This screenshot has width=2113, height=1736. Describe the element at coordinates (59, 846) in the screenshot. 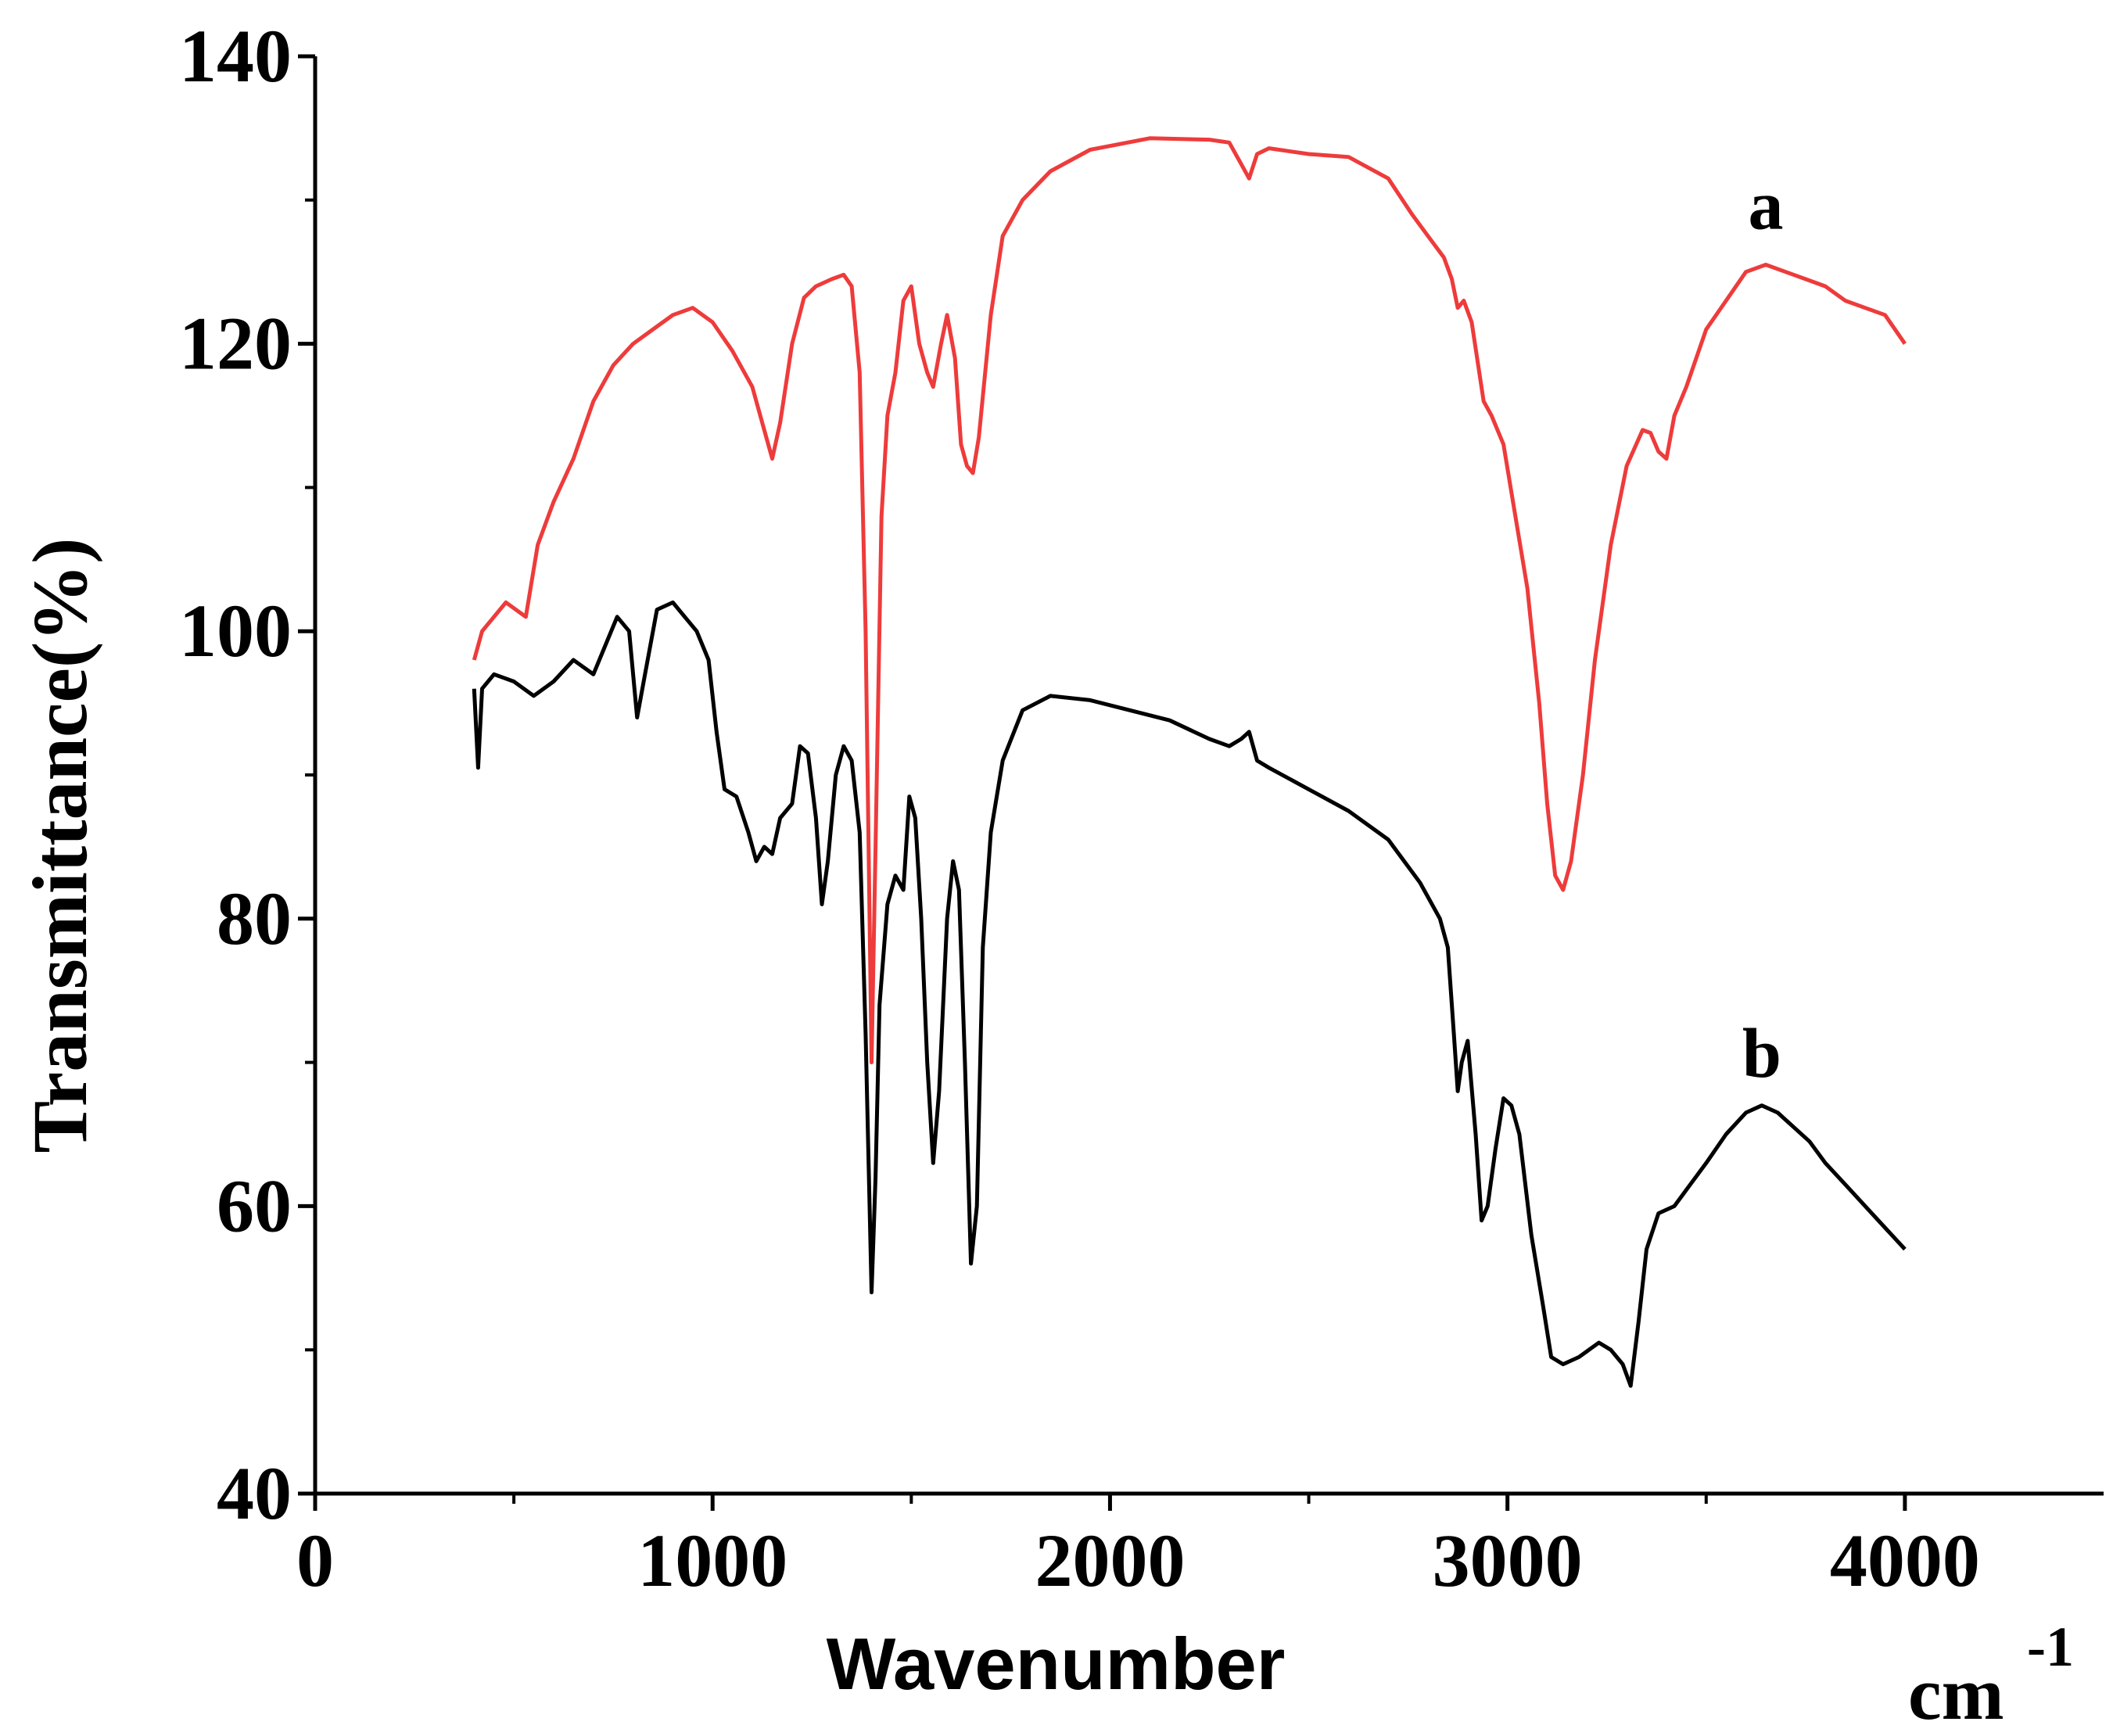

I see `y-axis-title: Transmittance(%)` at that location.